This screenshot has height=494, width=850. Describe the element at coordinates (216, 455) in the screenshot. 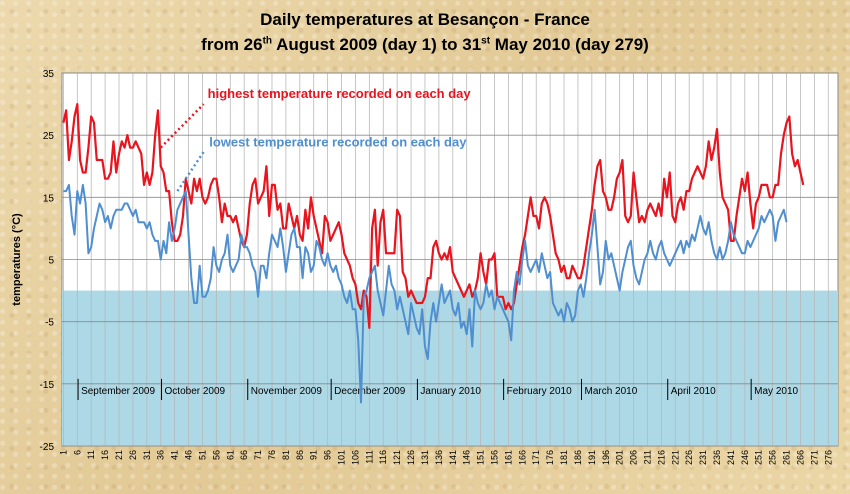

I see `x-tick-label: 56` at that location.